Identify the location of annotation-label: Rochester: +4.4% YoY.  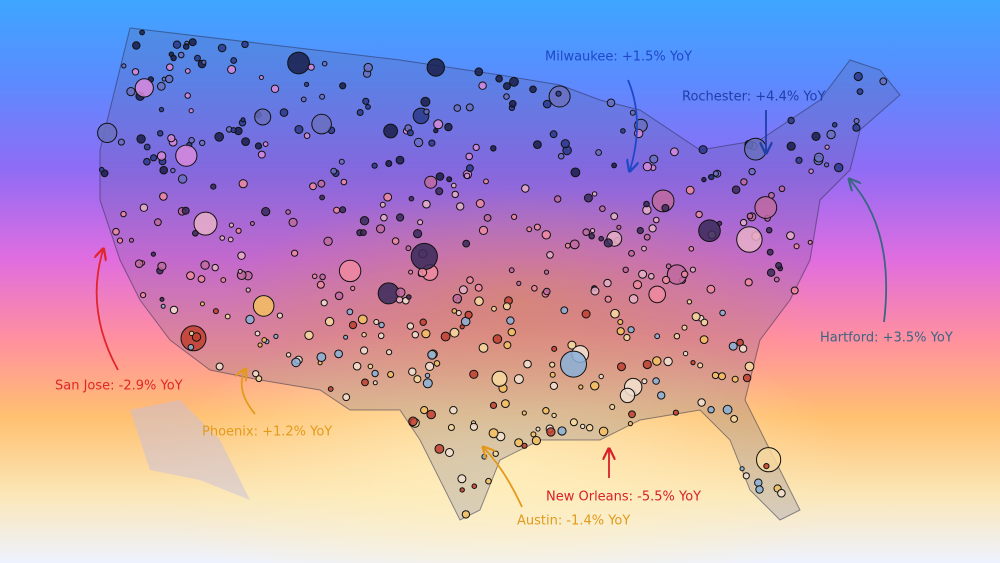
(754, 97).